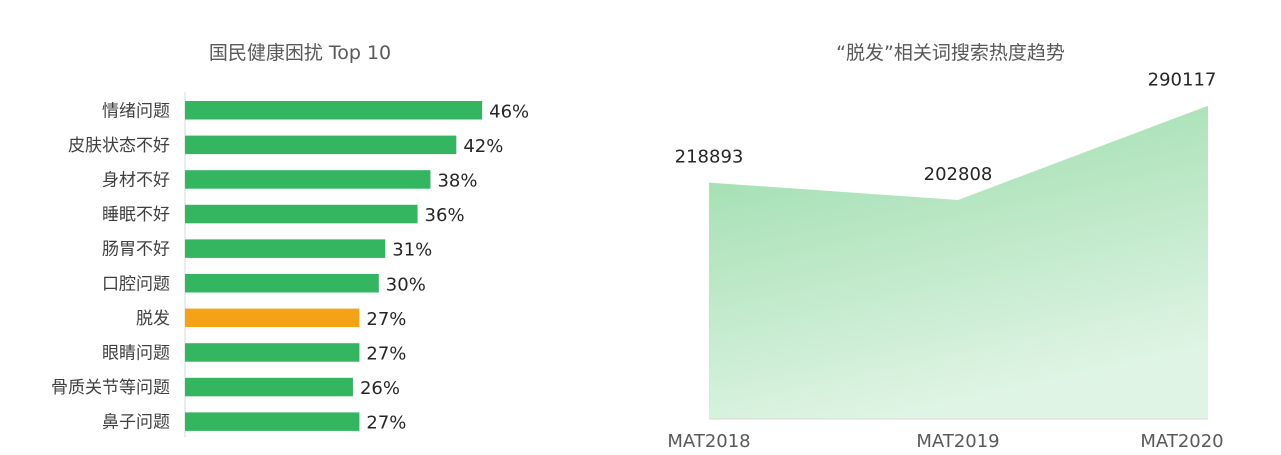 The image size is (1281, 455). Describe the element at coordinates (136, 284) in the screenshot. I see `category-label: 口腔问题` at that location.